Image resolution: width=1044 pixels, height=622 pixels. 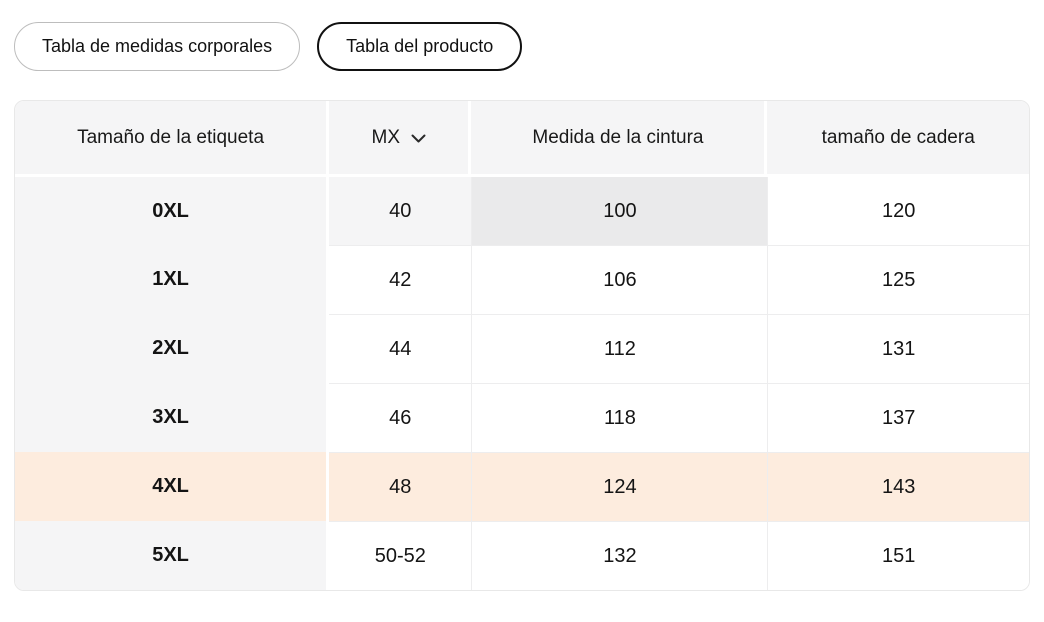 What do you see at coordinates (400, 211) in the screenshot?
I see `mx-value-cell: 40` at bounding box center [400, 211].